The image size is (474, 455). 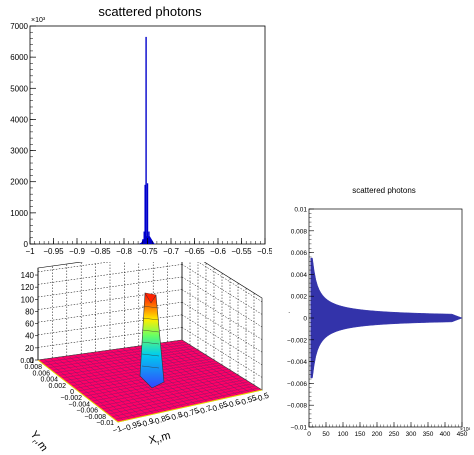 I want to click on scatter-x-tick-label: 400, so click(x=445, y=434).